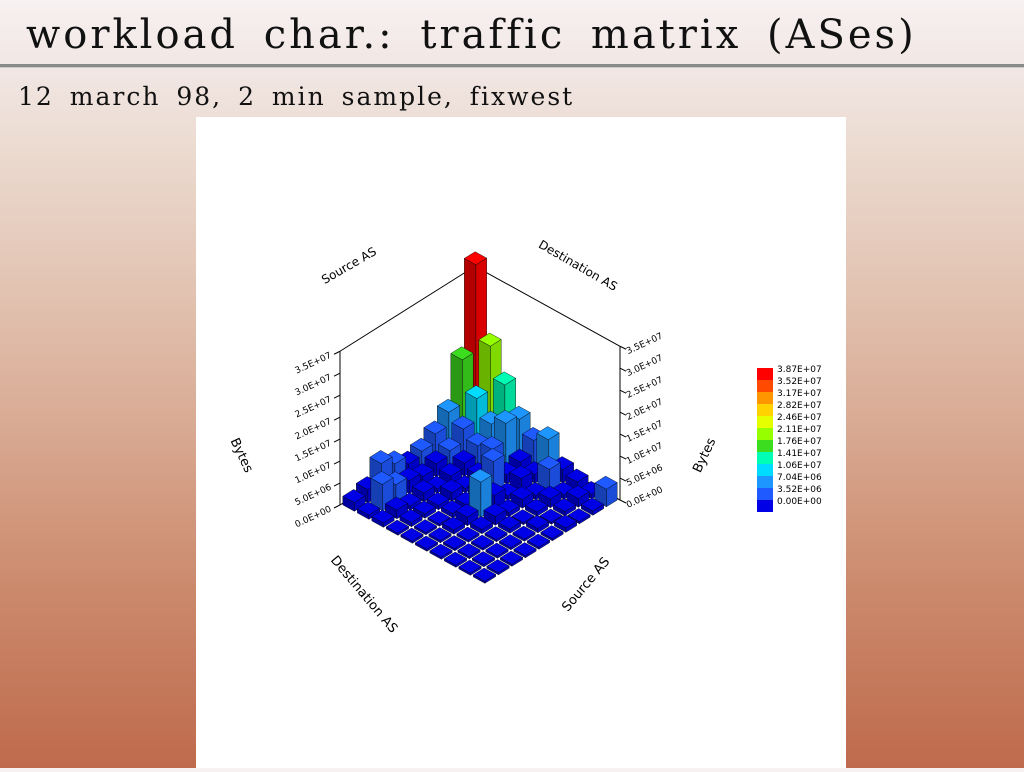 This screenshot has width=1024, height=772. Describe the element at coordinates (799, 490) in the screenshot. I see `colorbar-label: 3.52E+06` at that location.